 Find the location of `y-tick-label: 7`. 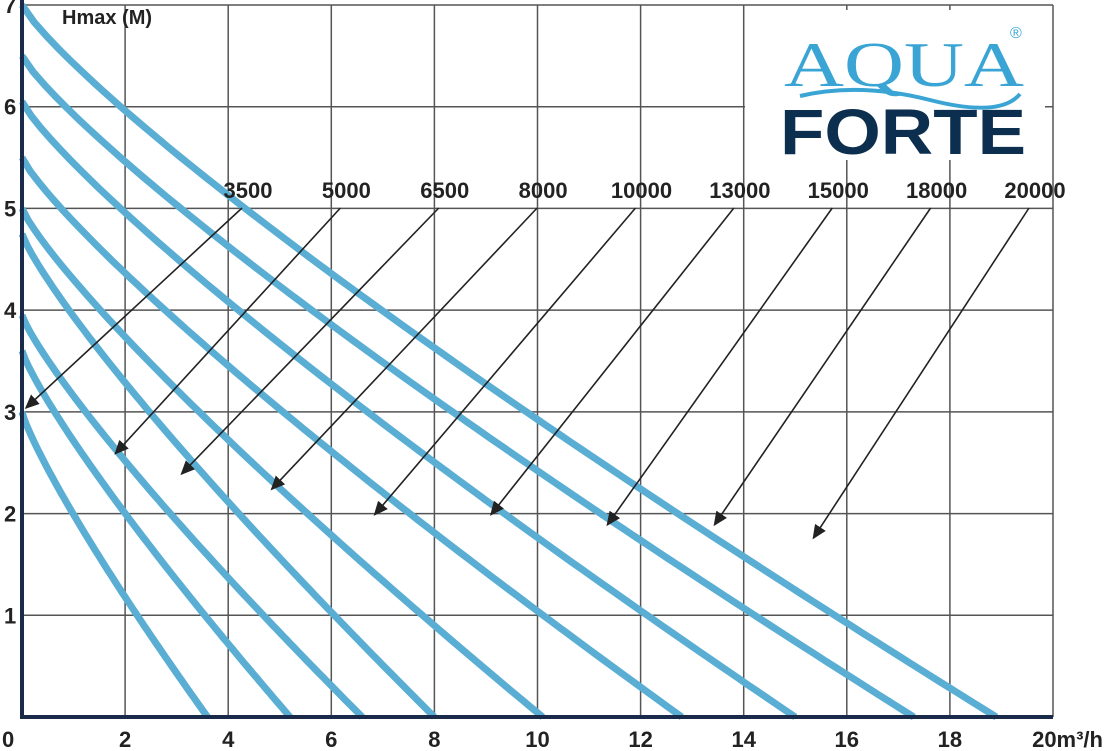

y-tick-label: 7 is located at coordinates (10, 9).